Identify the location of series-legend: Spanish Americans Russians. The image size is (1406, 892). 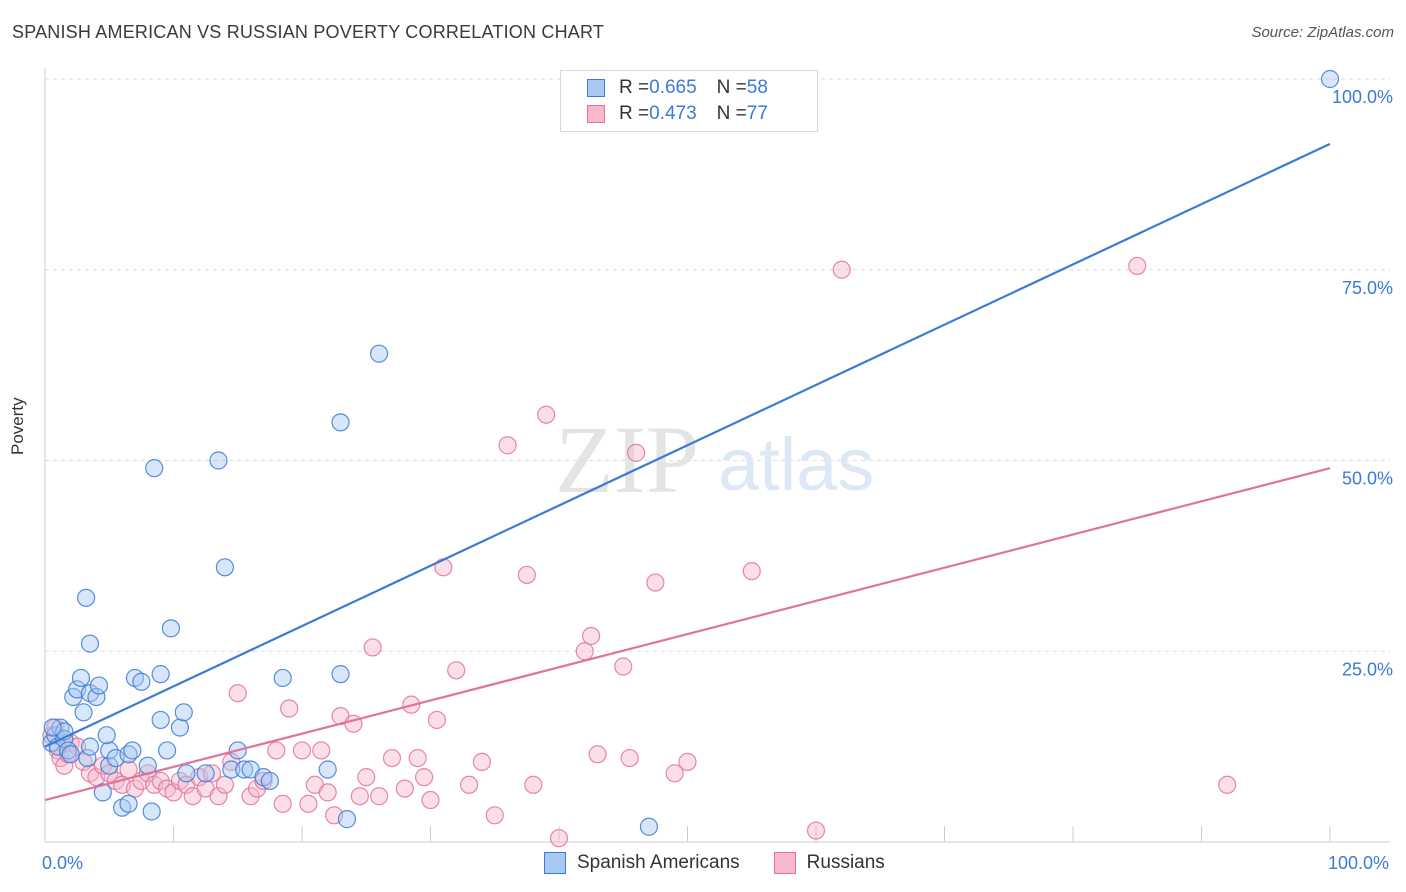
(731, 863).